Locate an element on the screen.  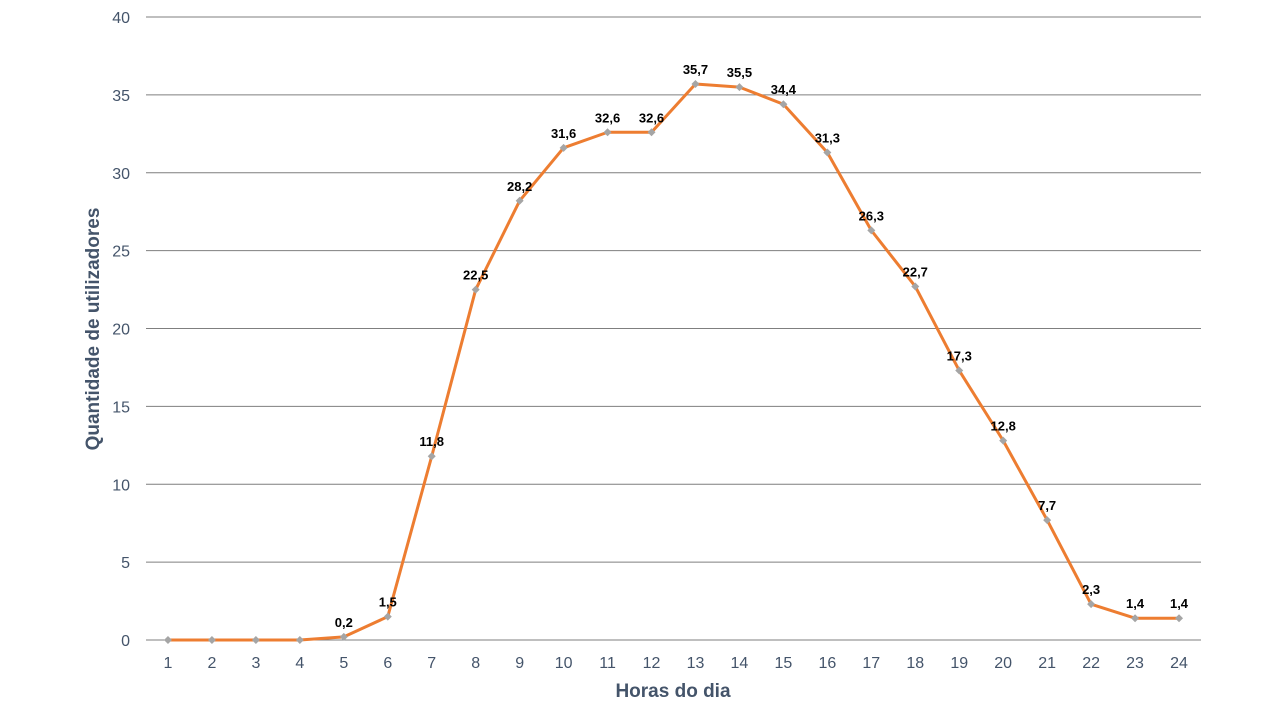
x-tick-label: 6 is located at coordinates (387, 663).